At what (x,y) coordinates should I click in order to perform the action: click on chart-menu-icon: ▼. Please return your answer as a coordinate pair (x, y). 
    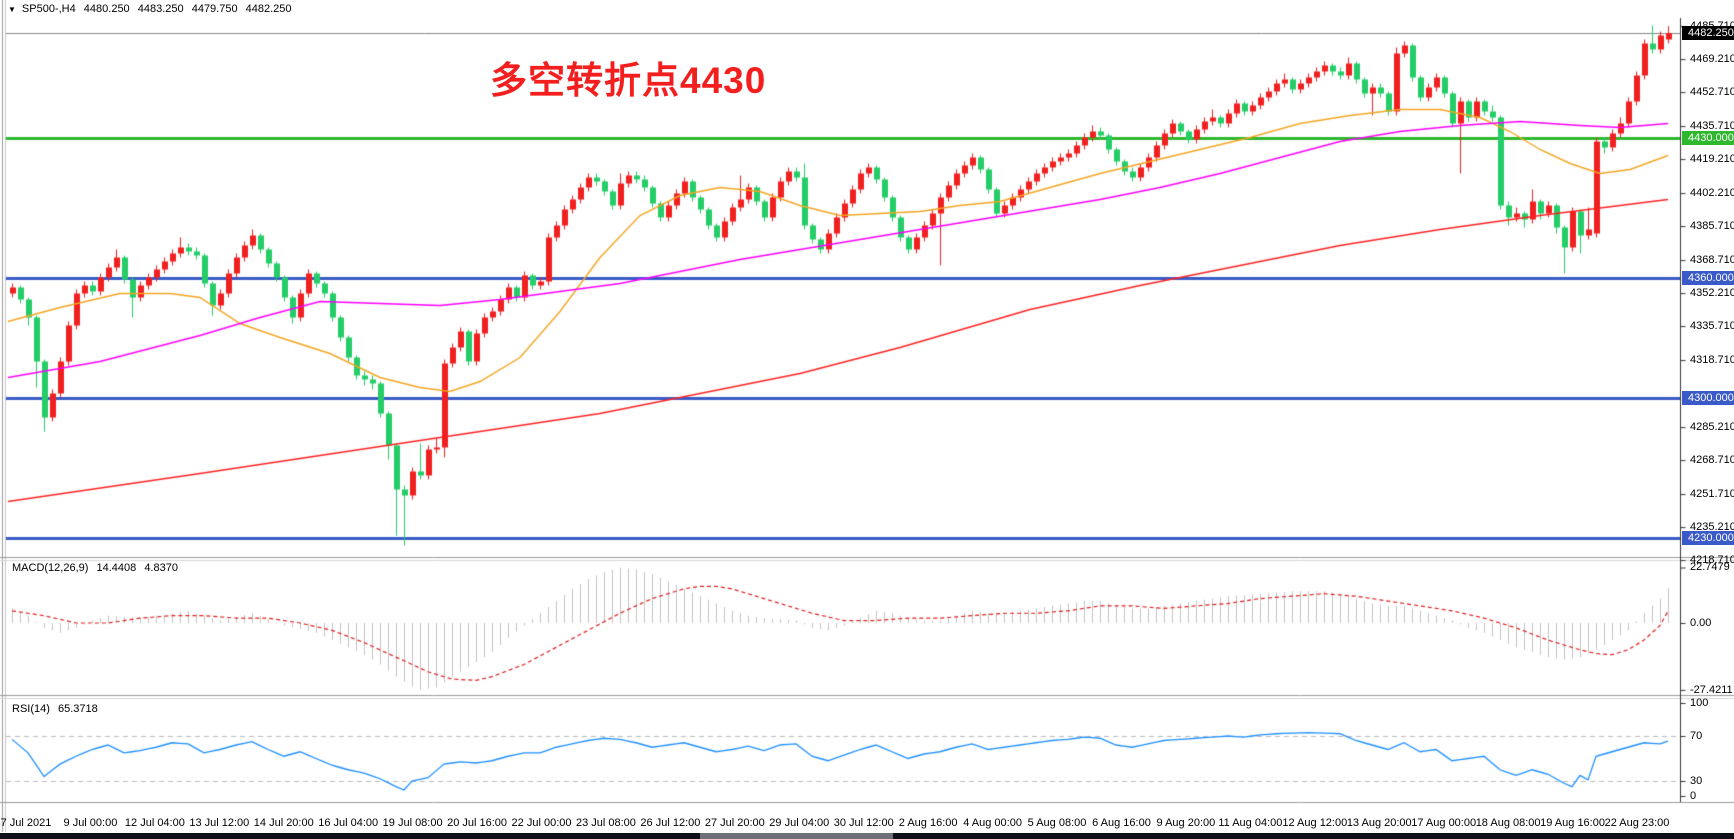
    Looking at the image, I should click on (12, 9).